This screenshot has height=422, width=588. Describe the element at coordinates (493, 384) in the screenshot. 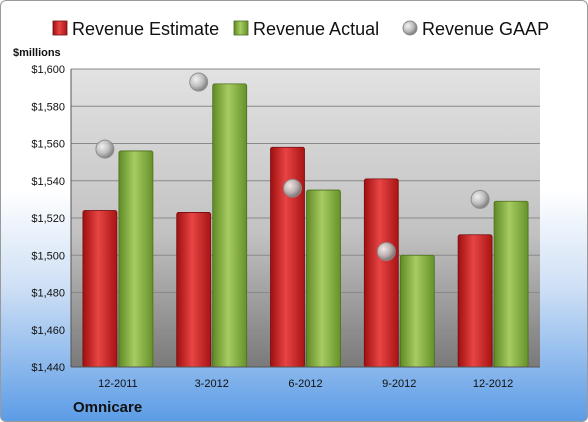

I see `x-tick-label: 12-2012` at that location.